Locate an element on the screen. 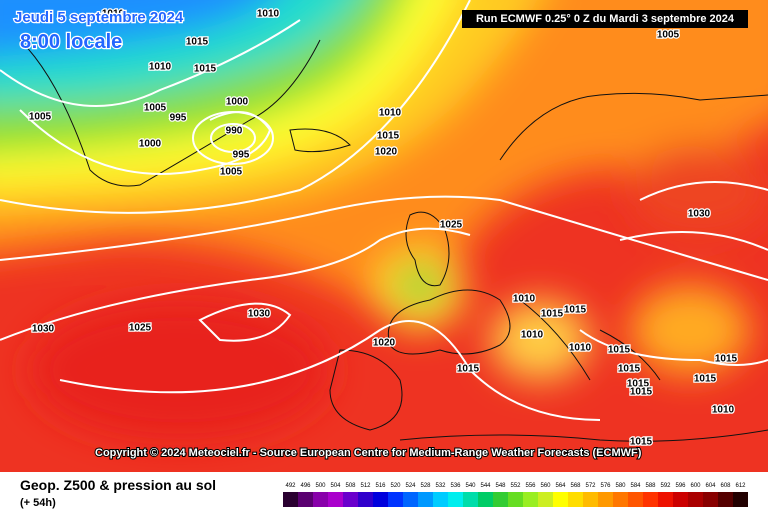 This screenshot has height=517, width=768. scale-label: 544 is located at coordinates (485, 486).